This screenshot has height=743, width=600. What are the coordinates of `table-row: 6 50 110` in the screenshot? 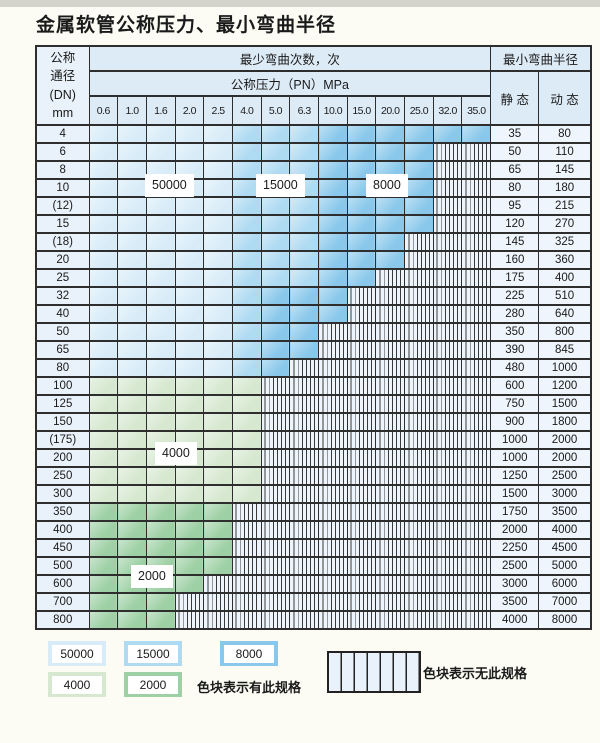 It's located at (313, 152).